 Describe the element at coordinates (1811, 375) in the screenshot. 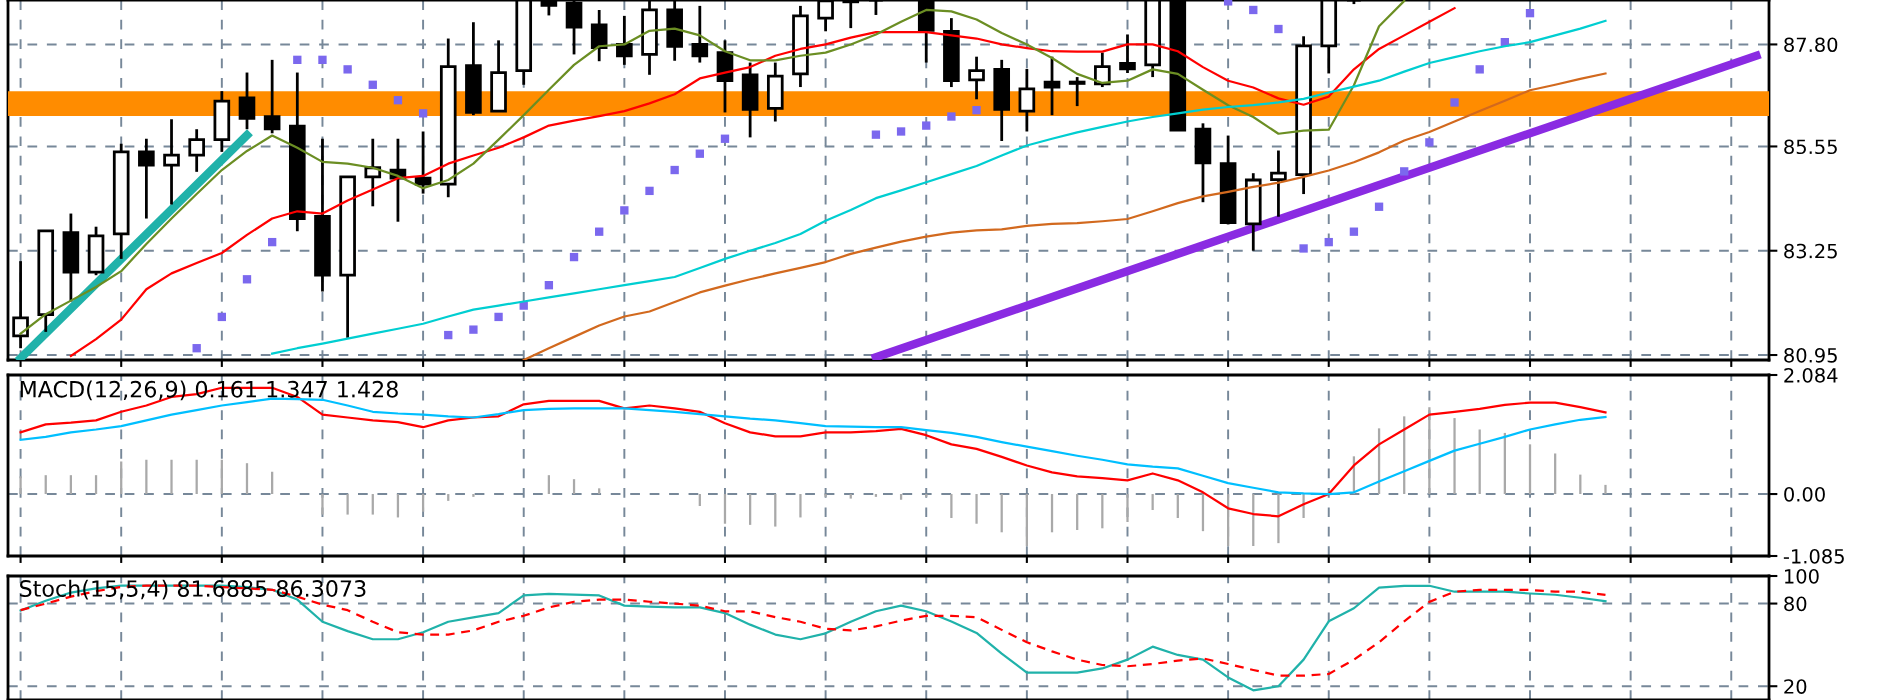

I see `y-tick-label: 2.084` at that location.